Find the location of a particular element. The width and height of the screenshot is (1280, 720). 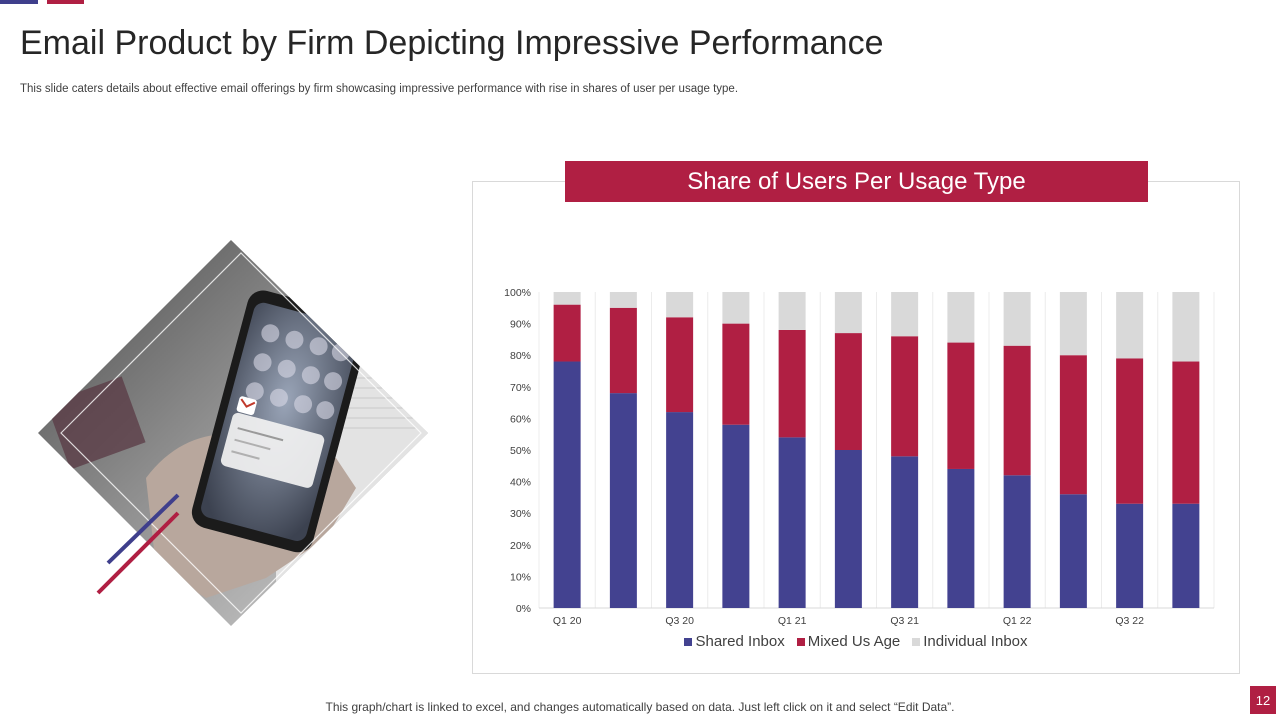

legend-item-individual-inbox: Individual Inbox is located at coordinates (970, 641).